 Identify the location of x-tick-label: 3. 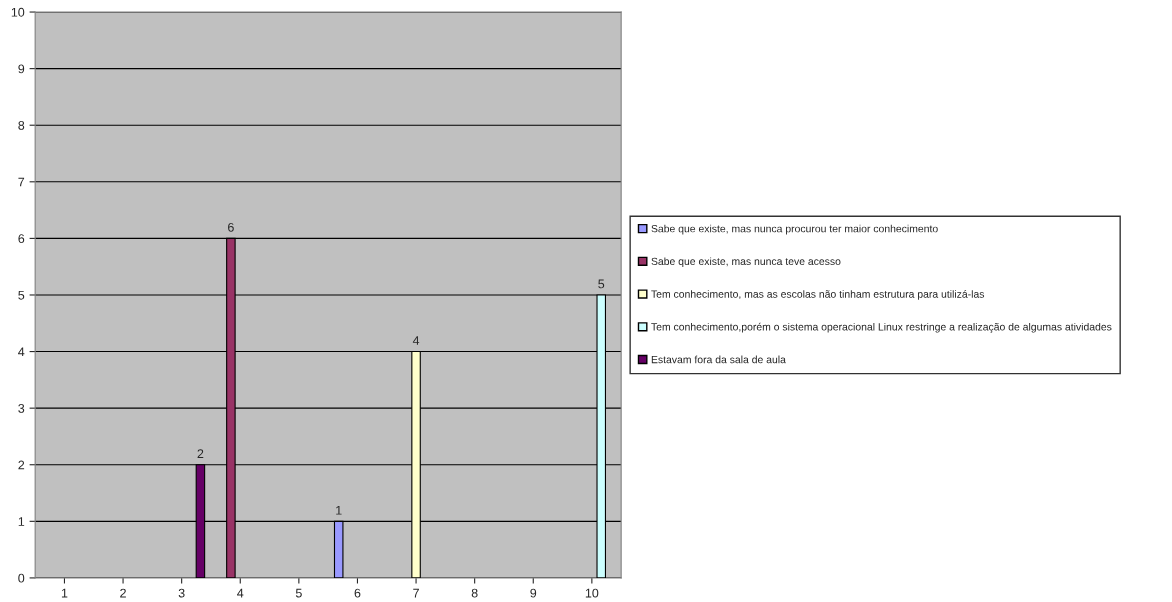
(181, 593).